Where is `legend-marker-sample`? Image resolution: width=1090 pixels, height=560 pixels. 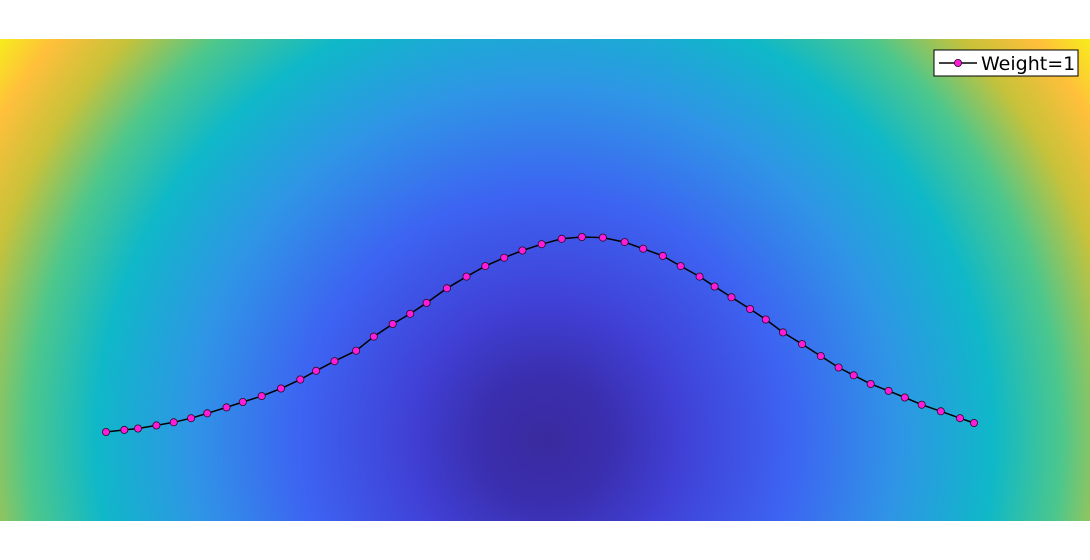
legend-marker-sample is located at coordinates (958, 63).